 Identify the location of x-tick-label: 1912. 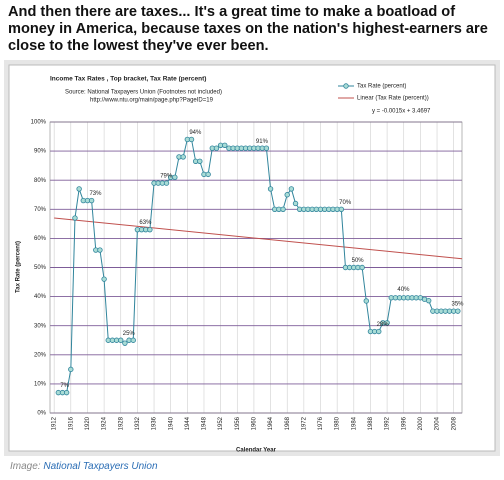
(55, 423).